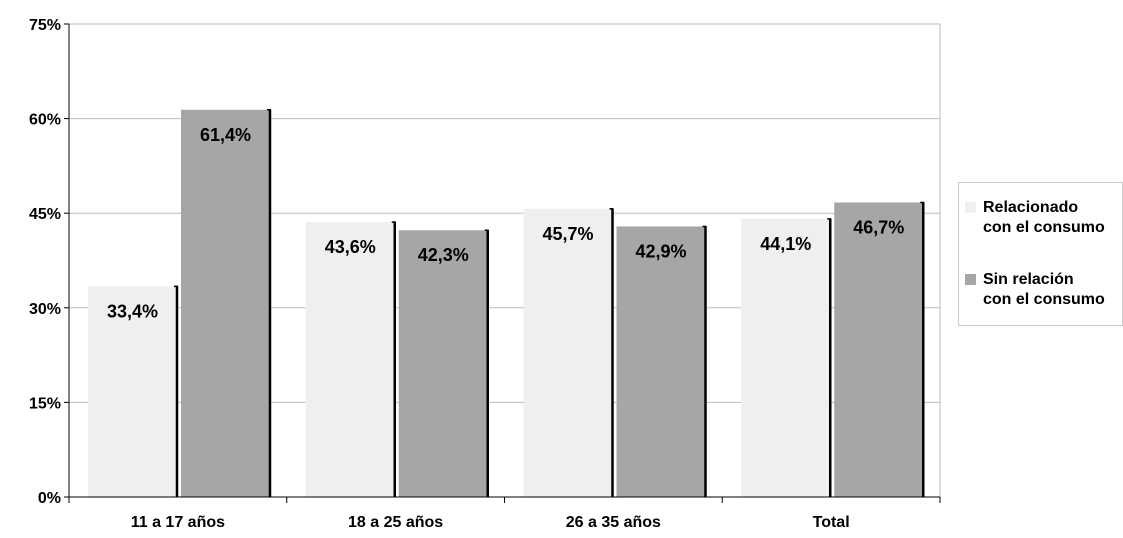  I want to click on data-label: 43,6%, so click(350, 247).